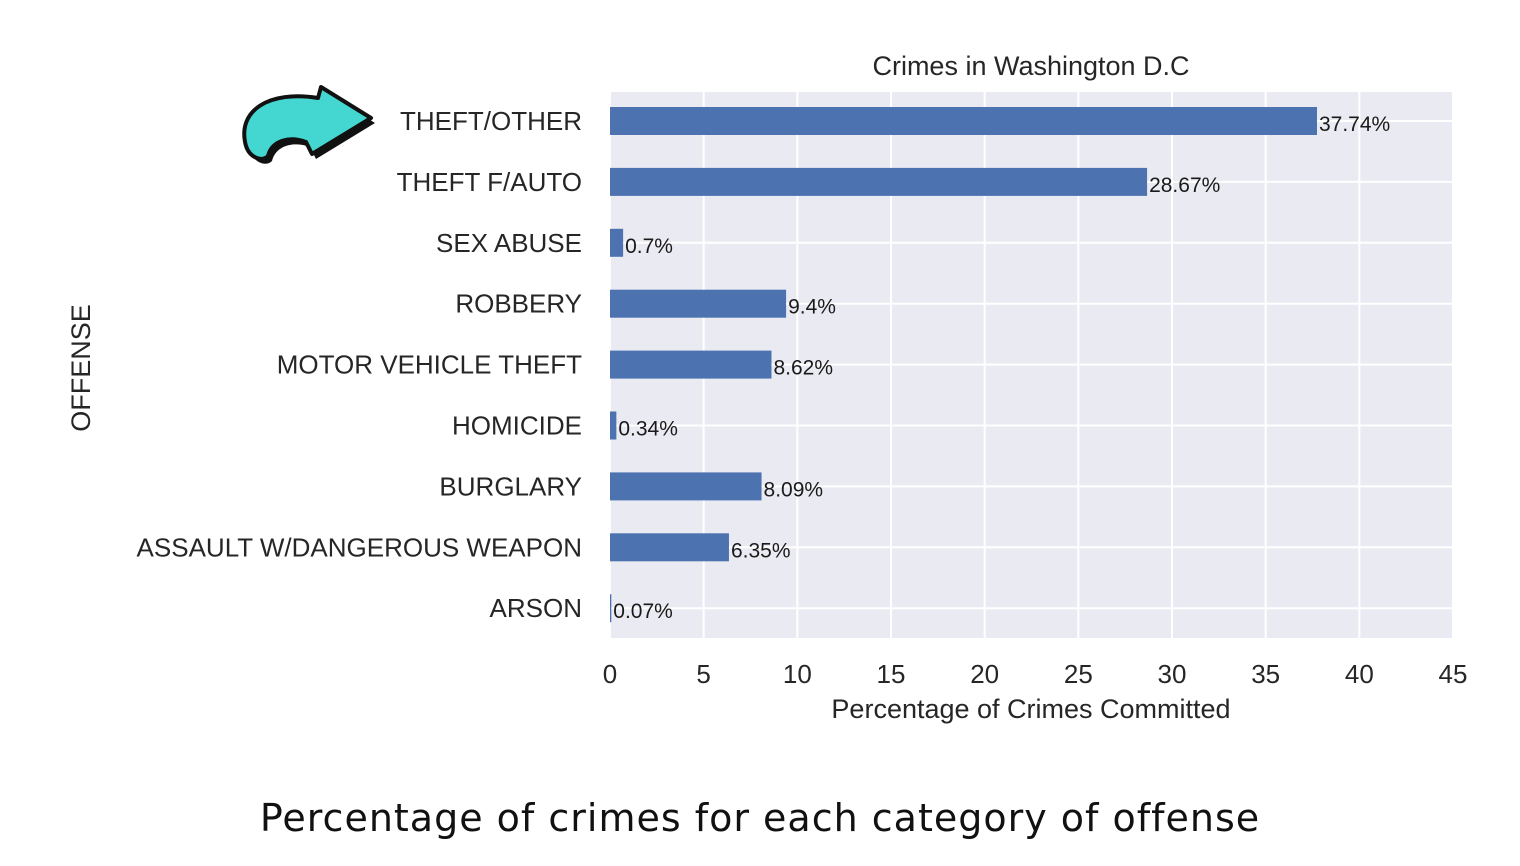  What do you see at coordinates (536, 608) in the screenshot?
I see `category-label: ARSON` at bounding box center [536, 608].